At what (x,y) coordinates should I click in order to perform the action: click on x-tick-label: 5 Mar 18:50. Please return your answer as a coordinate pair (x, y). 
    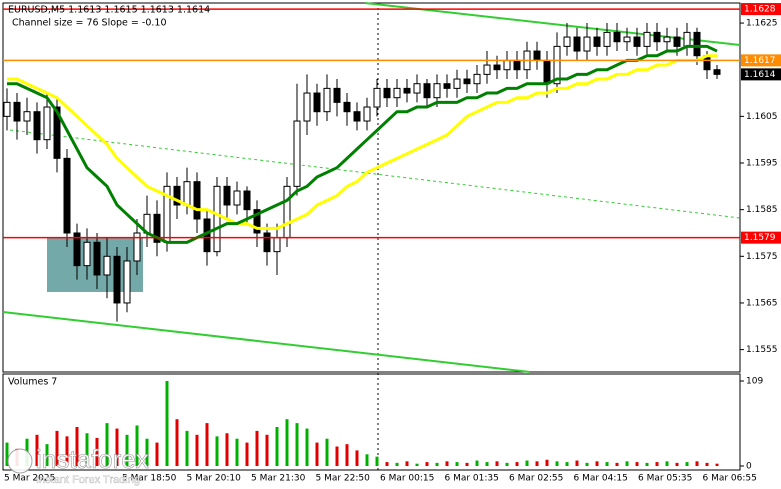
    Looking at the image, I should click on (149, 479).